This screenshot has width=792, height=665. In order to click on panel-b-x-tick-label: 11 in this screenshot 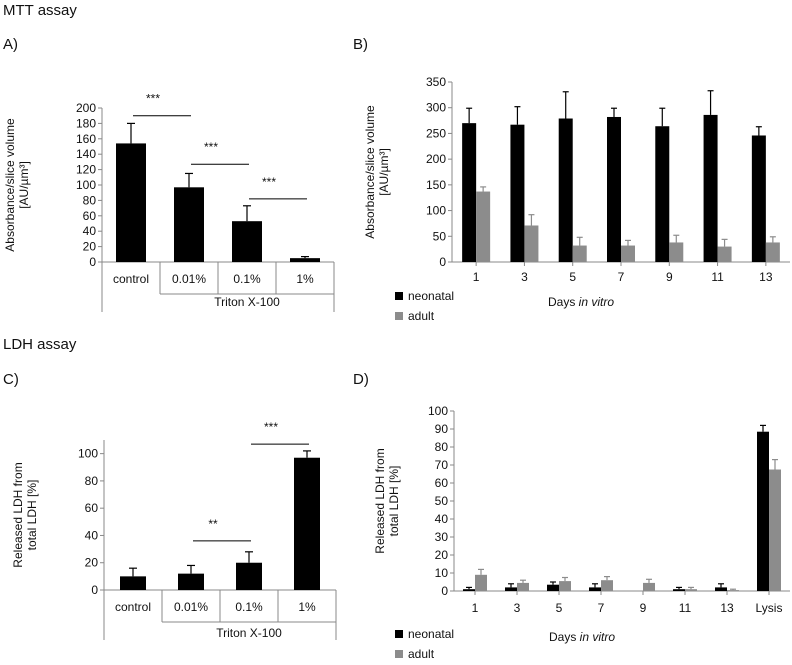, I will do `click(717, 277)`.